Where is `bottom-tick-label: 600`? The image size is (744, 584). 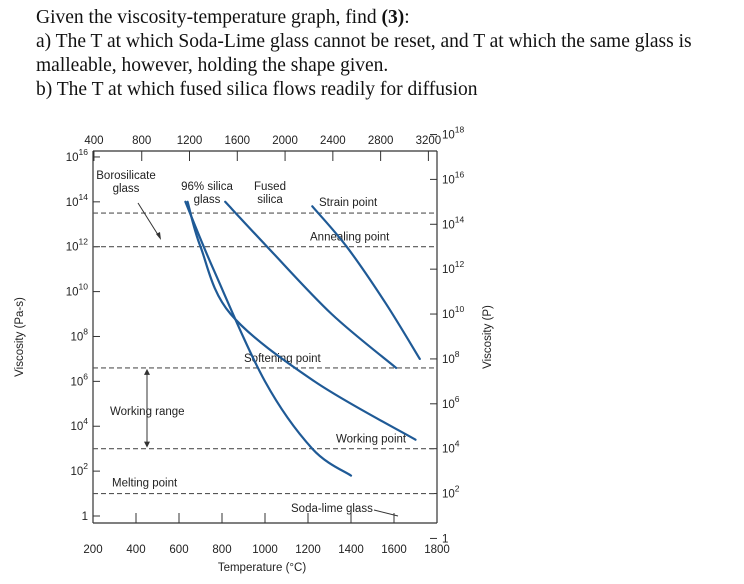 bottom-tick-label: 600 is located at coordinates (178, 550).